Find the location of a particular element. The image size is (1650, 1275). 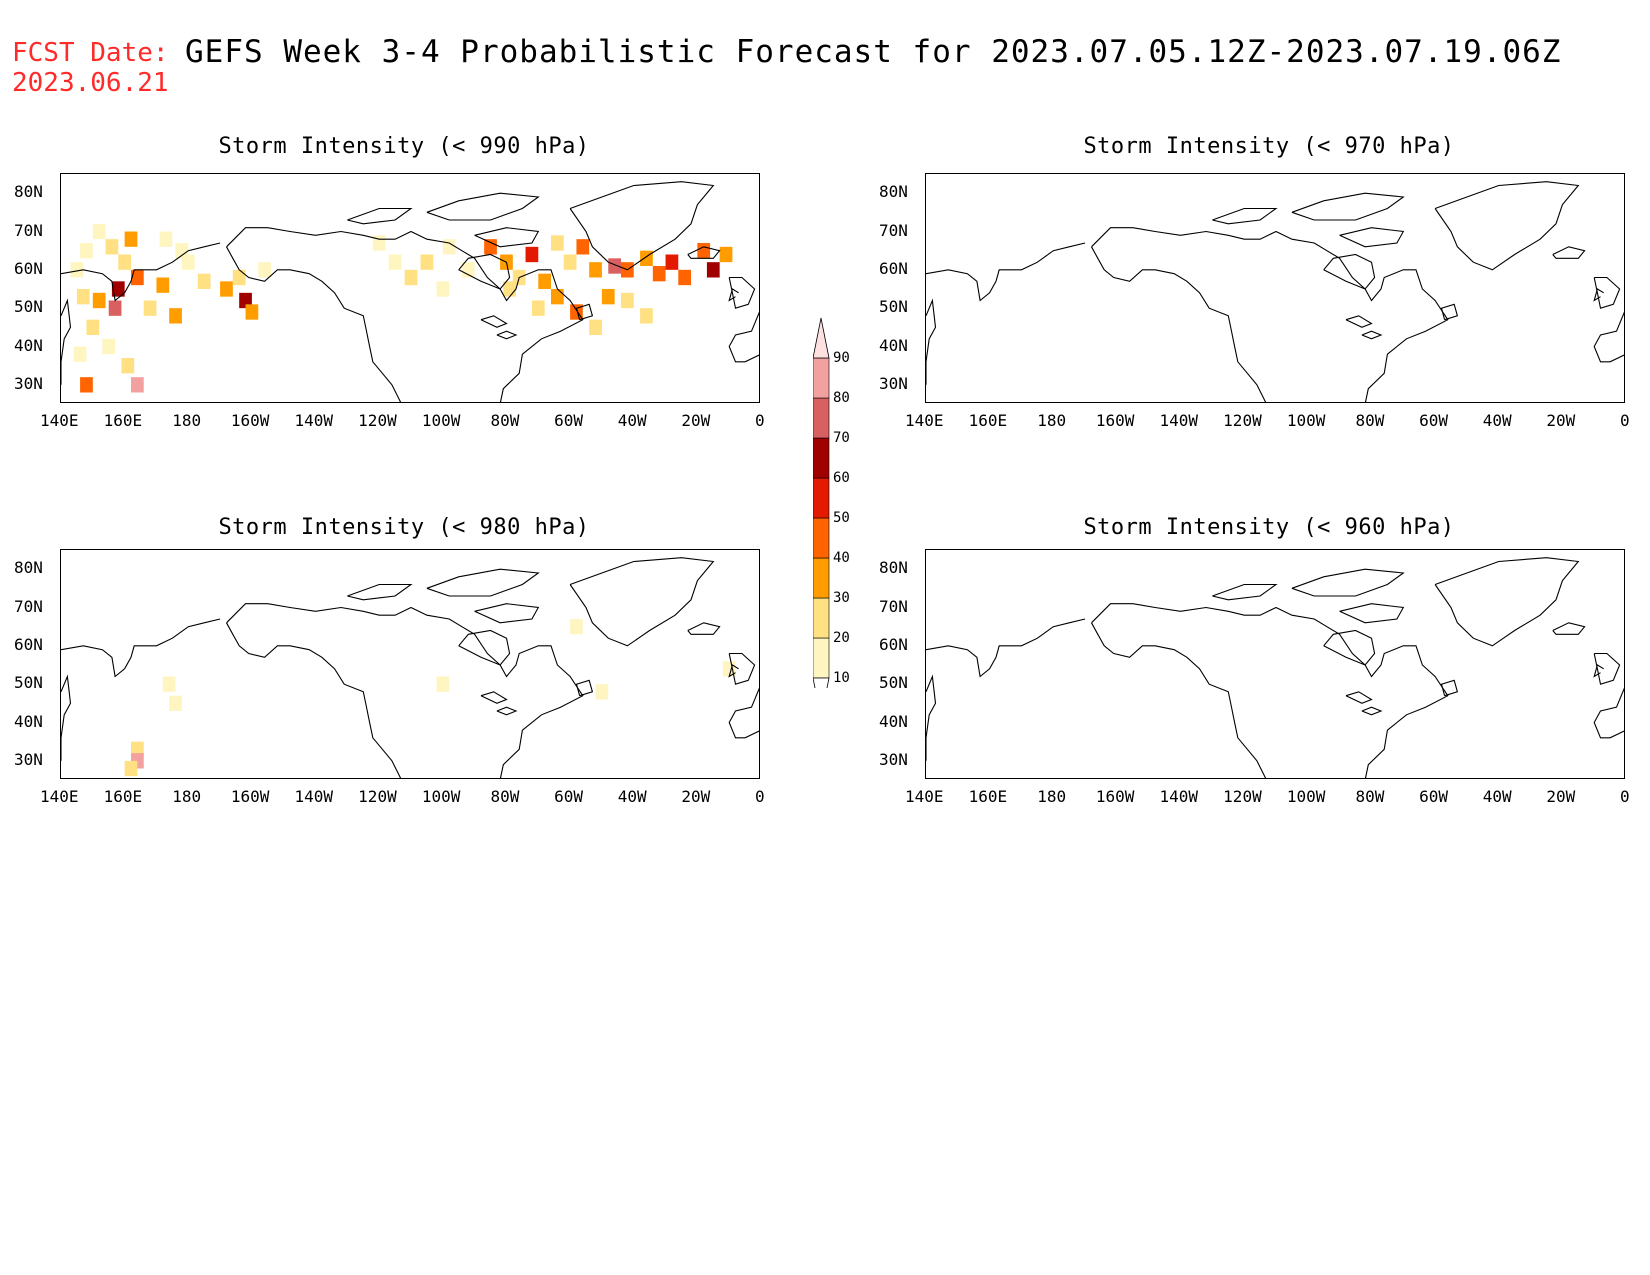

lon-tick-label: 0 is located at coordinates (1625, 420).